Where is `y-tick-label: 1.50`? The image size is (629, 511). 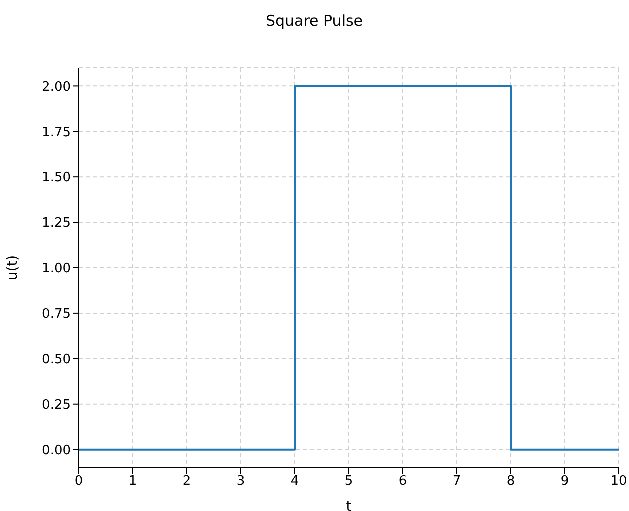 y-tick-label: 1.50 is located at coordinates (56, 178).